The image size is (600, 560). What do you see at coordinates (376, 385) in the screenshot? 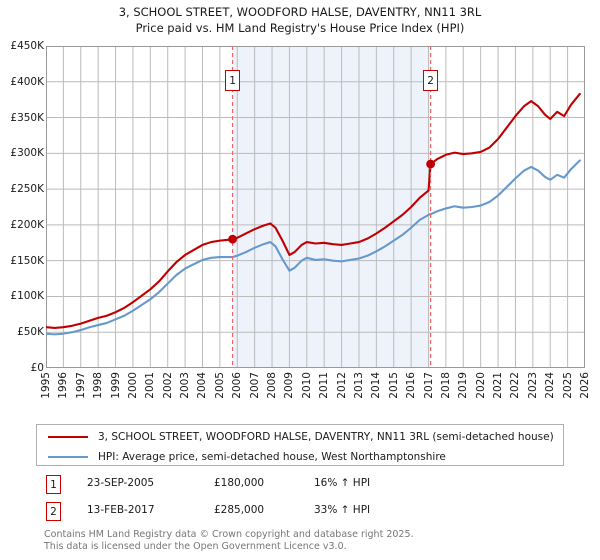
I see `x-axis-tick-label: 2014` at bounding box center [376, 385].